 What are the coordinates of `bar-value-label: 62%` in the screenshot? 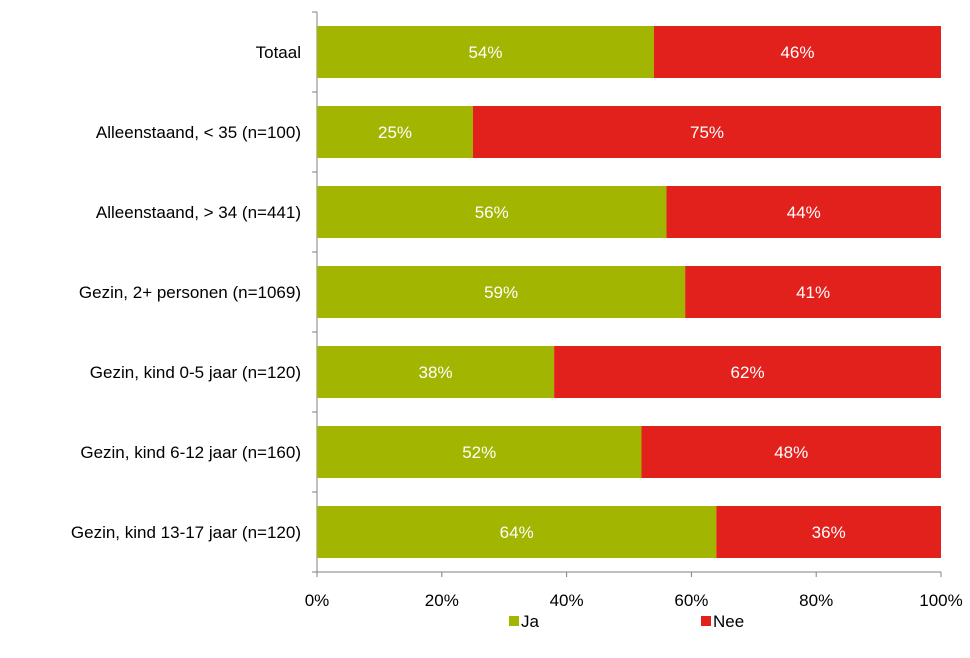 It's located at (748, 372).